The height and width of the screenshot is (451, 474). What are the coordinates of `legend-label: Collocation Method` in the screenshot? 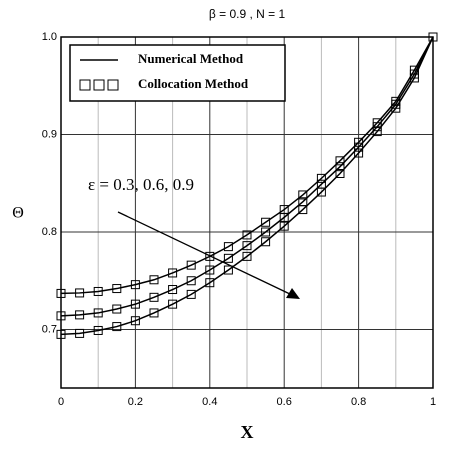 It's located at (193, 83).